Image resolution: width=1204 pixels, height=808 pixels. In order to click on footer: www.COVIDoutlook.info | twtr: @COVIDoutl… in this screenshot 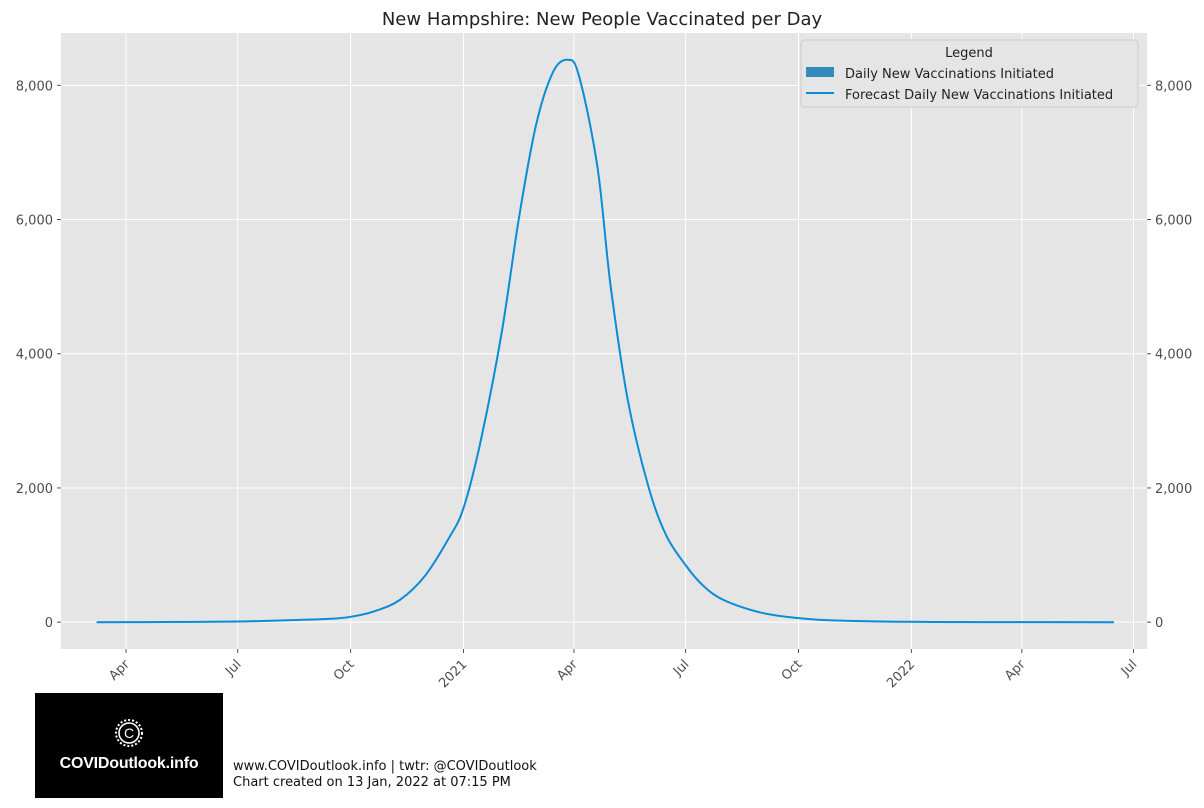, I will do `click(385, 775)`.